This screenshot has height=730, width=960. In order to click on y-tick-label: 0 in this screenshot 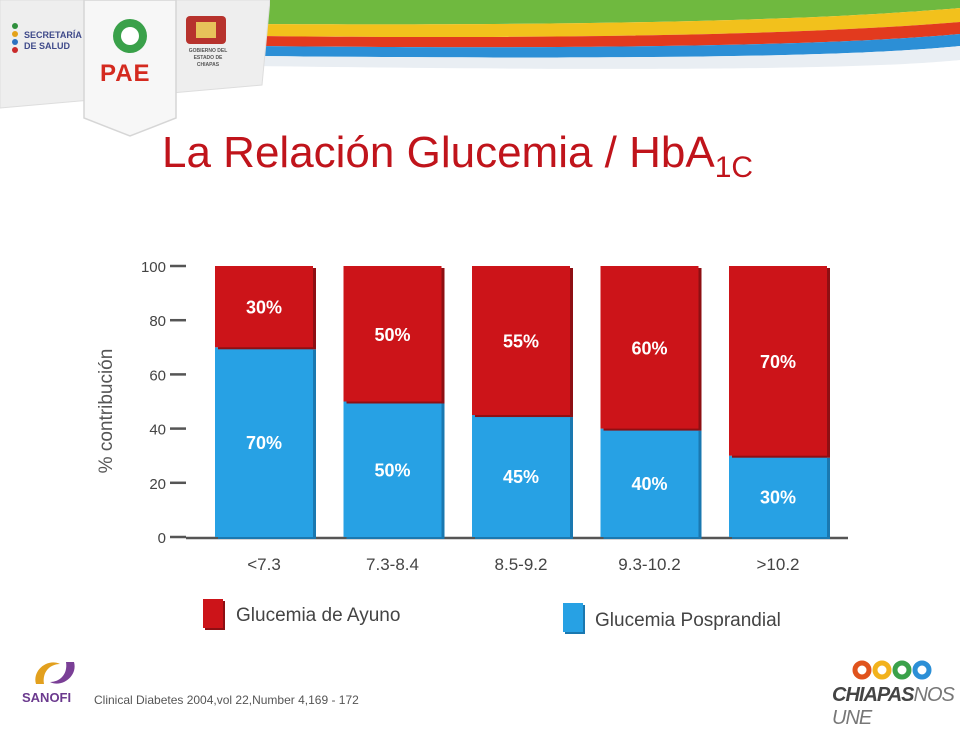, I will do `click(162, 538)`.